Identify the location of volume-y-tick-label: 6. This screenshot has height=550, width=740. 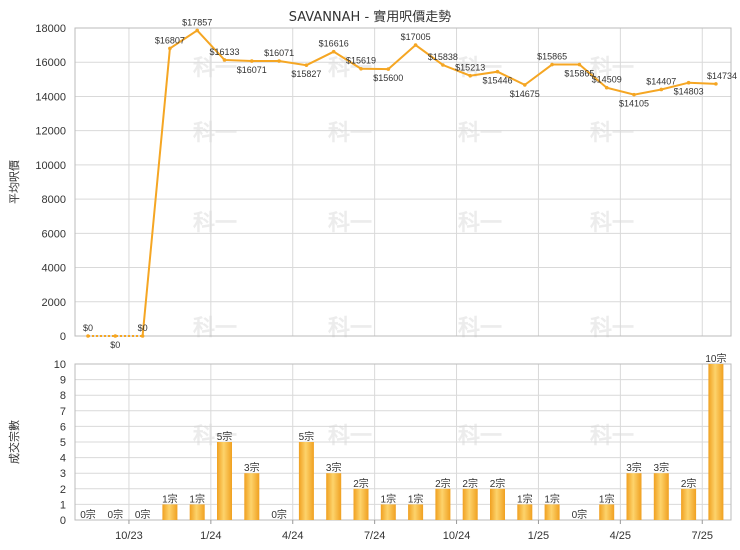
(63, 427).